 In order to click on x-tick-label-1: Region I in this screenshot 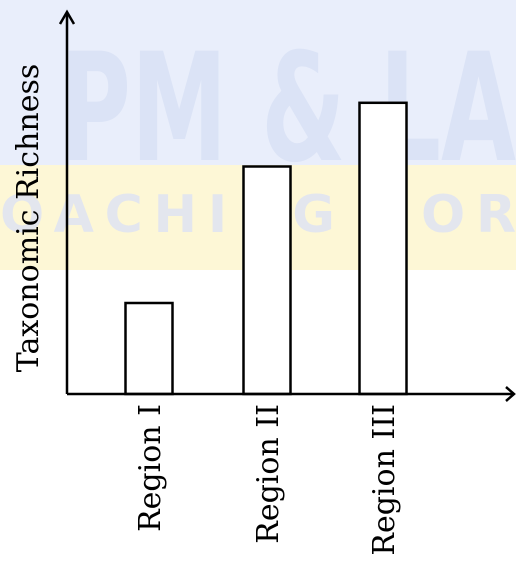, I will do `click(150, 468)`.